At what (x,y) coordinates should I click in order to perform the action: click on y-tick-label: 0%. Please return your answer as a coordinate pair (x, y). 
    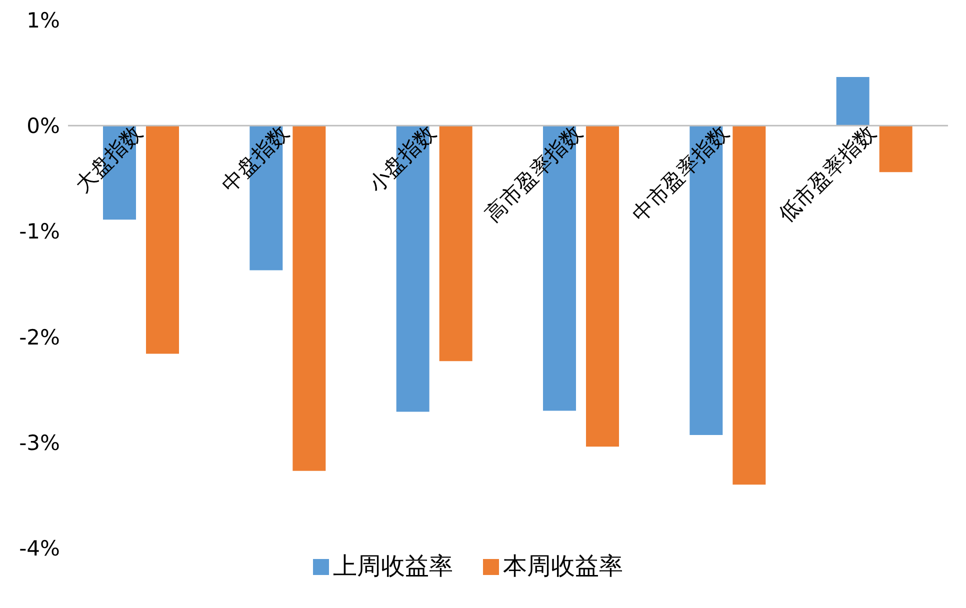
    Looking at the image, I should click on (43, 126).